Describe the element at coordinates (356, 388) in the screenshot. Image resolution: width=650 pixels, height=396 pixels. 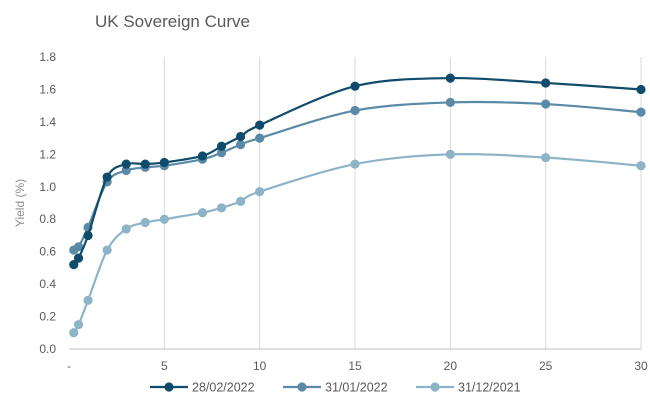
I see `legend-label: 31/01/2022` at that location.